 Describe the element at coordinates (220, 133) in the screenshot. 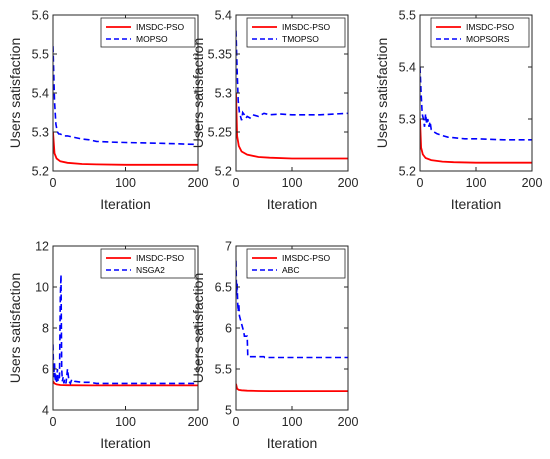

I see `y-tick-label: 5.25` at that location.